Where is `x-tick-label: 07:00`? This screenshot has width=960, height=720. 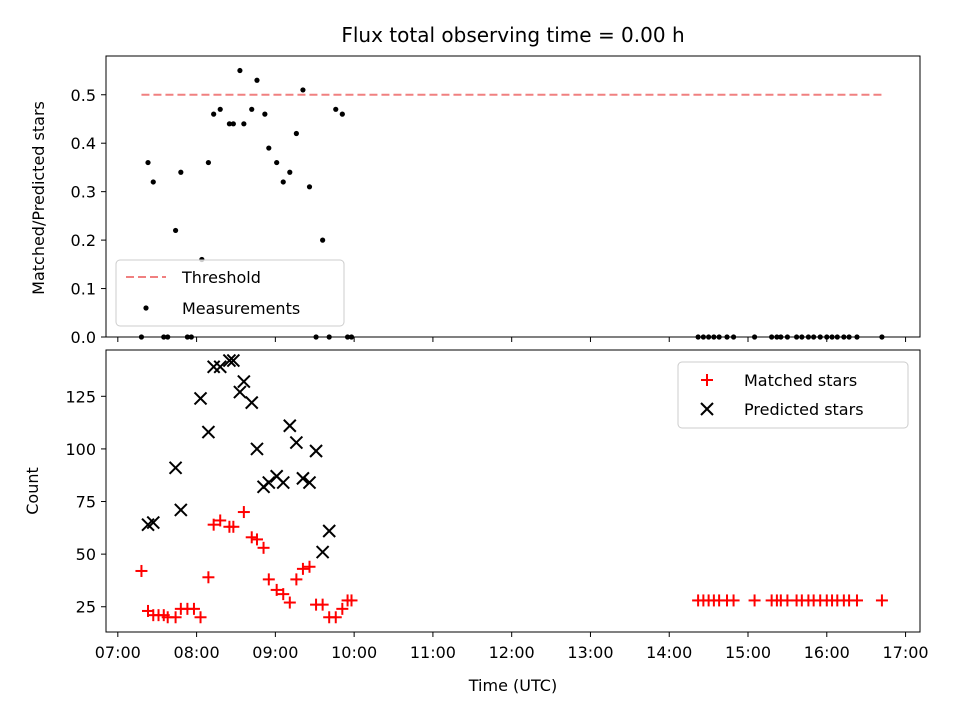
x-tick-label: 07:00 is located at coordinates (118, 652).